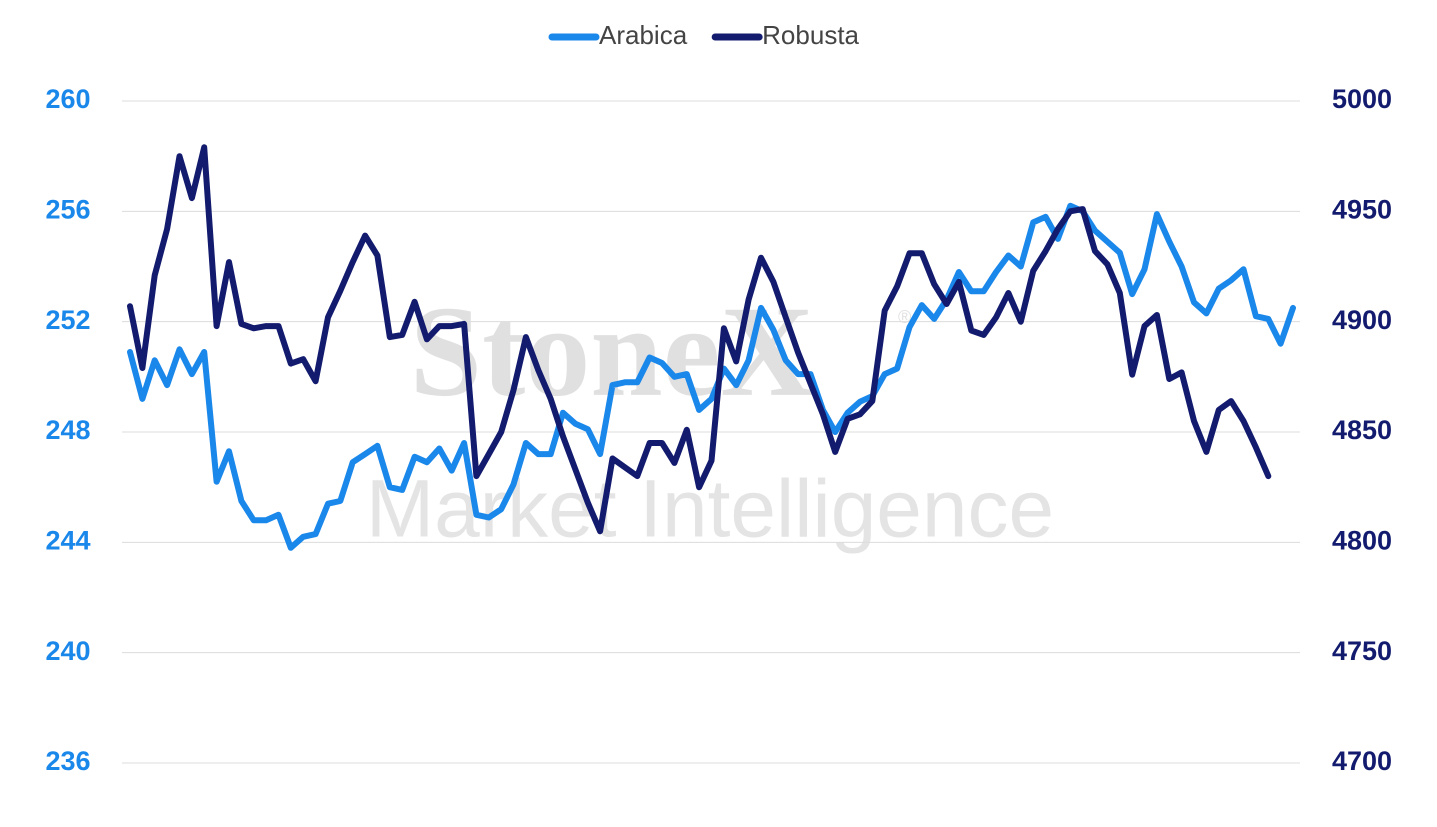 This screenshot has width=1437, height=827. I want to click on watermark-tagline: Market Intelligence, so click(710, 509).